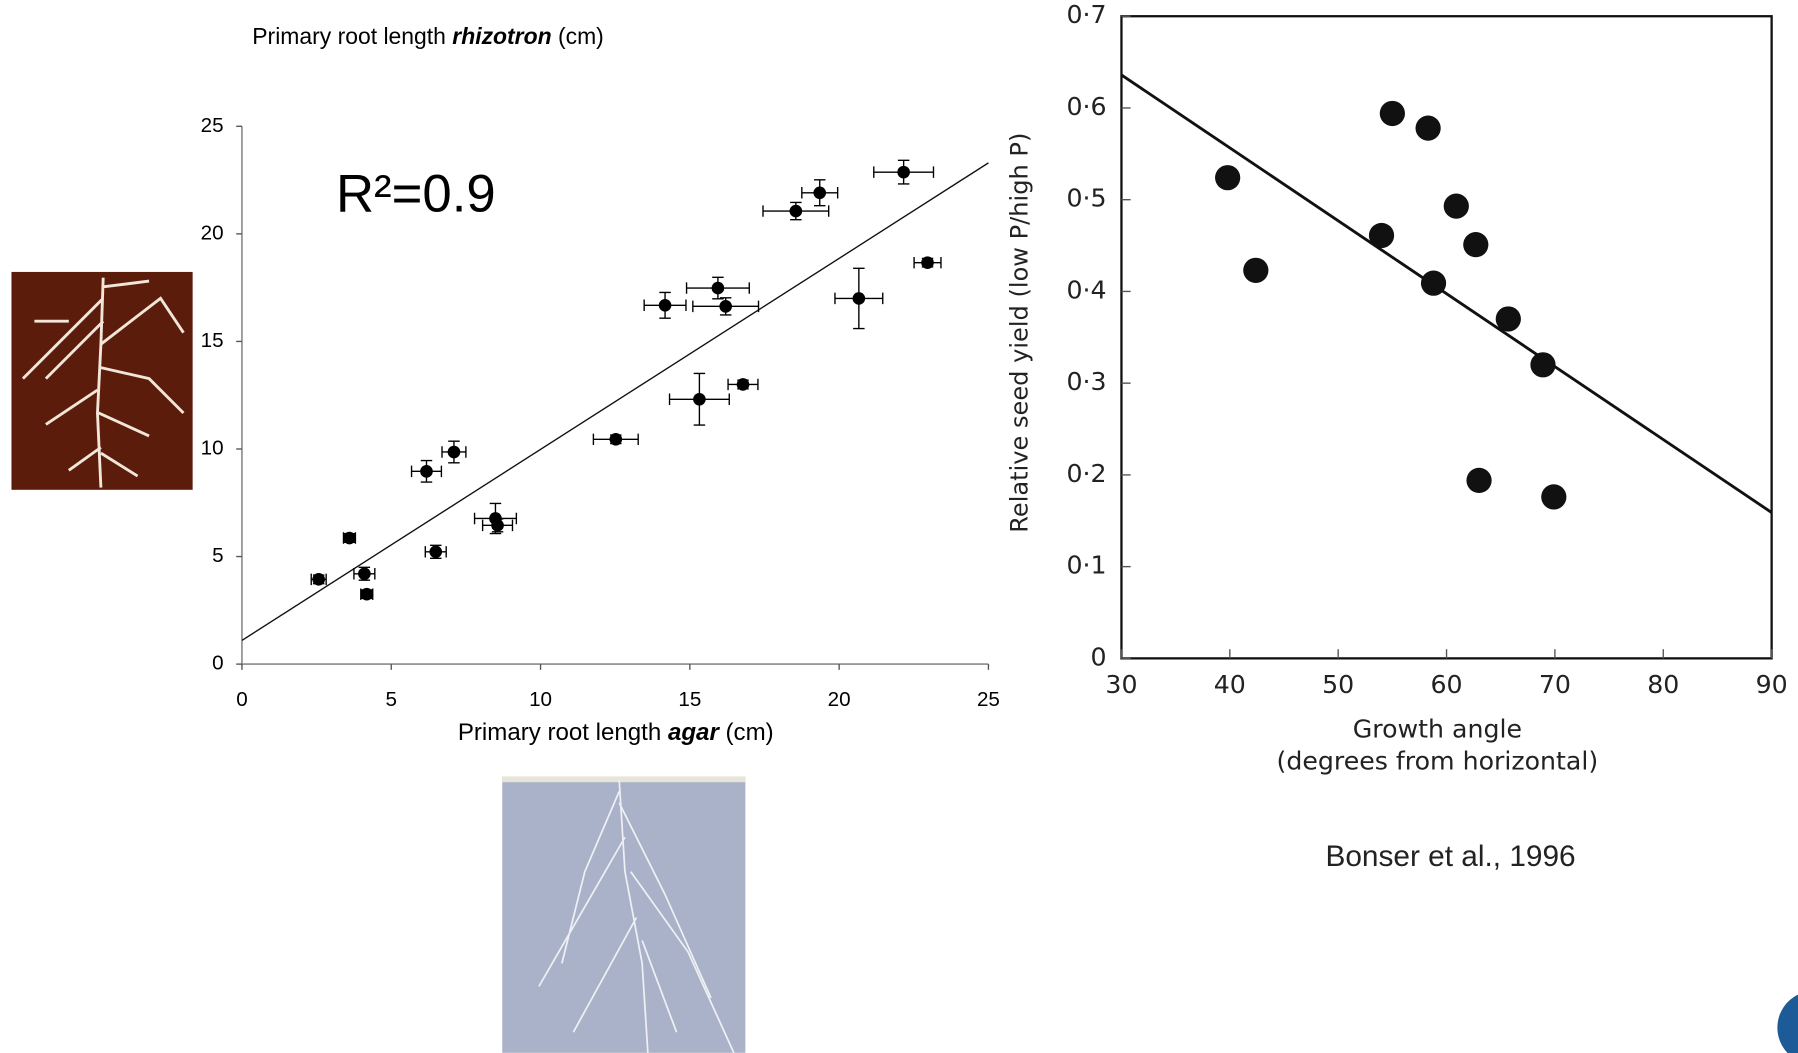 This screenshot has width=1798, height=1053. Describe the element at coordinates (988, 699) in the screenshot. I see `x-tick-label: 25` at that location.